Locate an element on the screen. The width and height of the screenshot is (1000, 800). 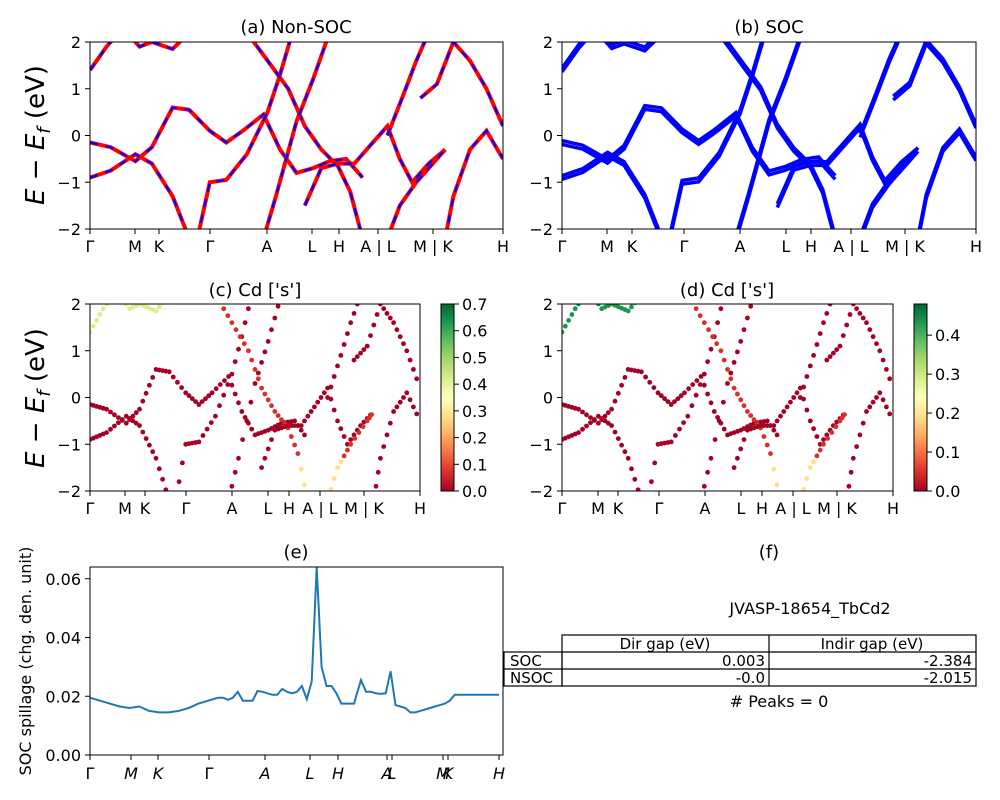
panel-b-title: (b) SOC is located at coordinates (768, 27).